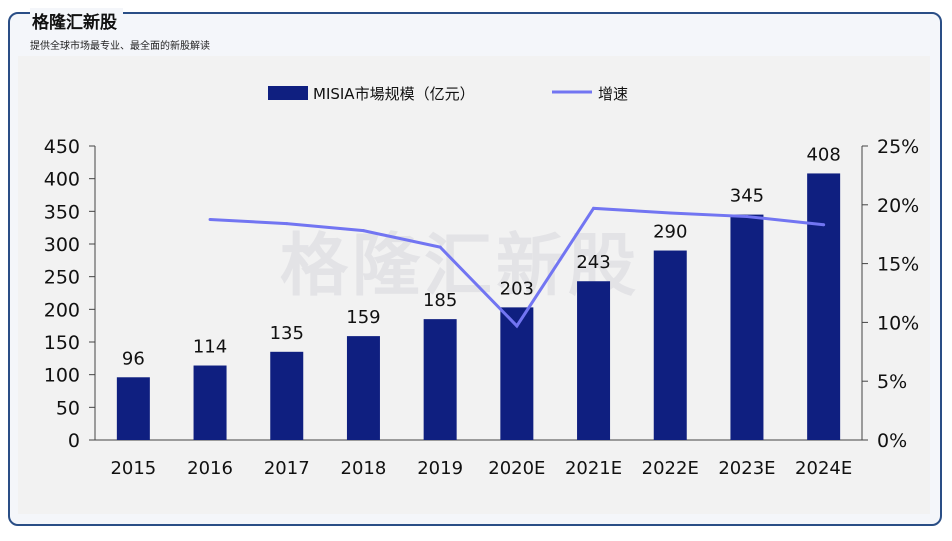 Image resolution: width=952 pixels, height=541 pixels. What do you see at coordinates (593, 262) in the screenshot?
I see `bar-value-label: 243` at bounding box center [593, 262].